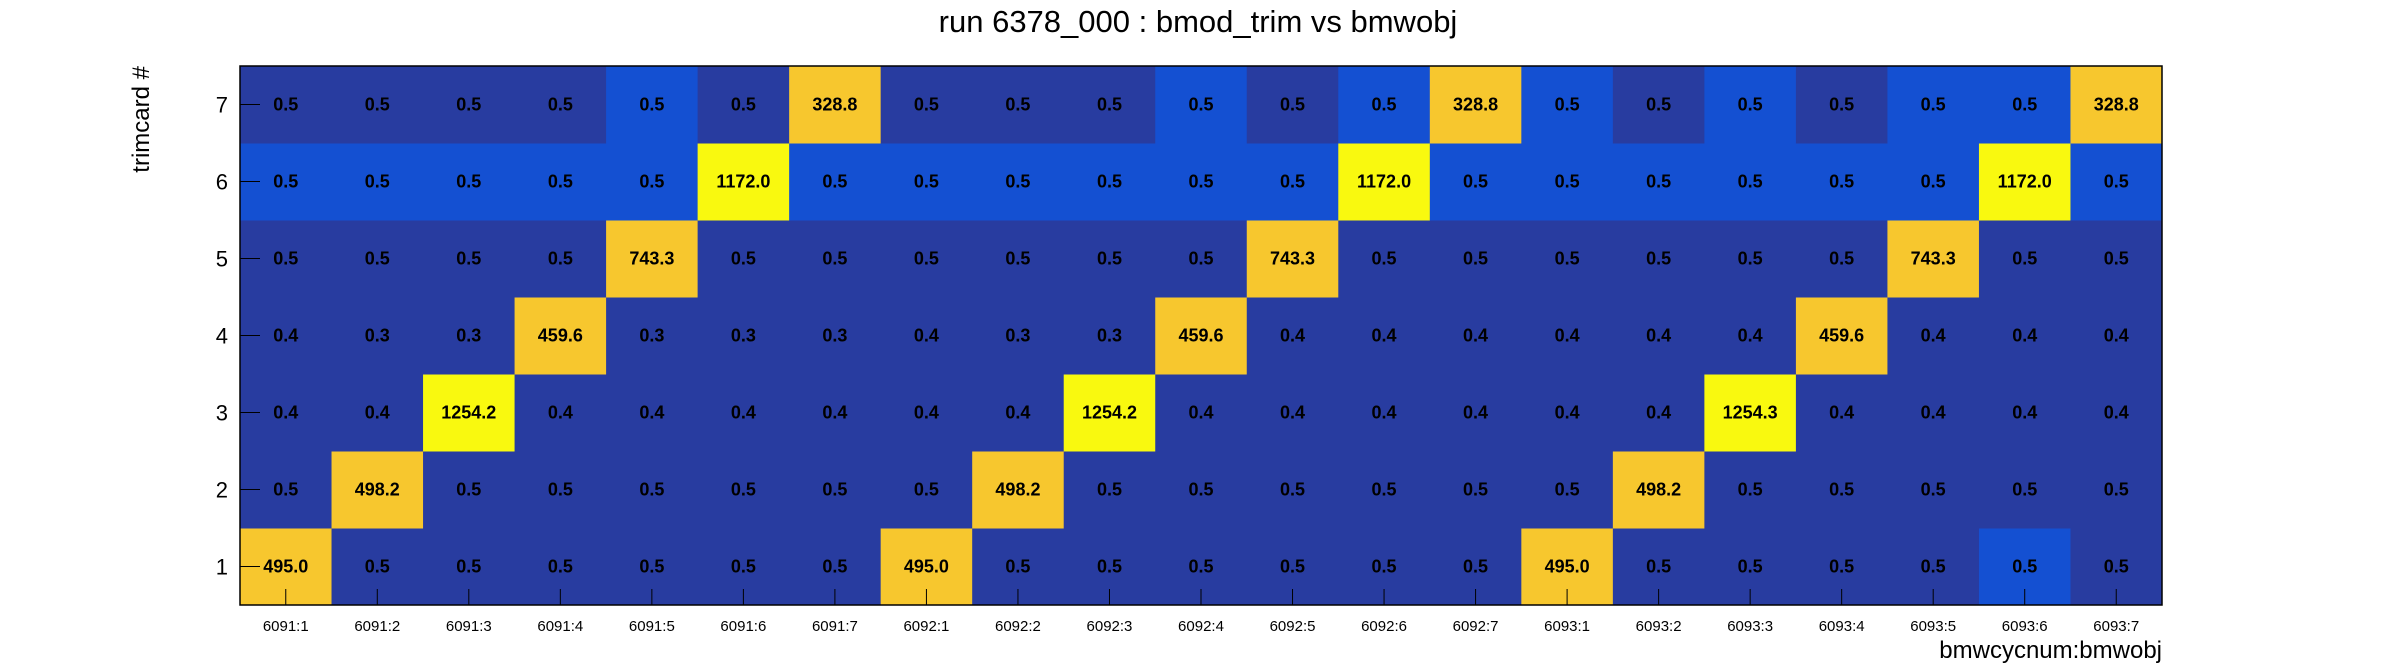 The height and width of the screenshot is (672, 2396). Describe the element at coordinates (2025, 626) in the screenshot. I see `x-tick-label: 6093:6` at that location.